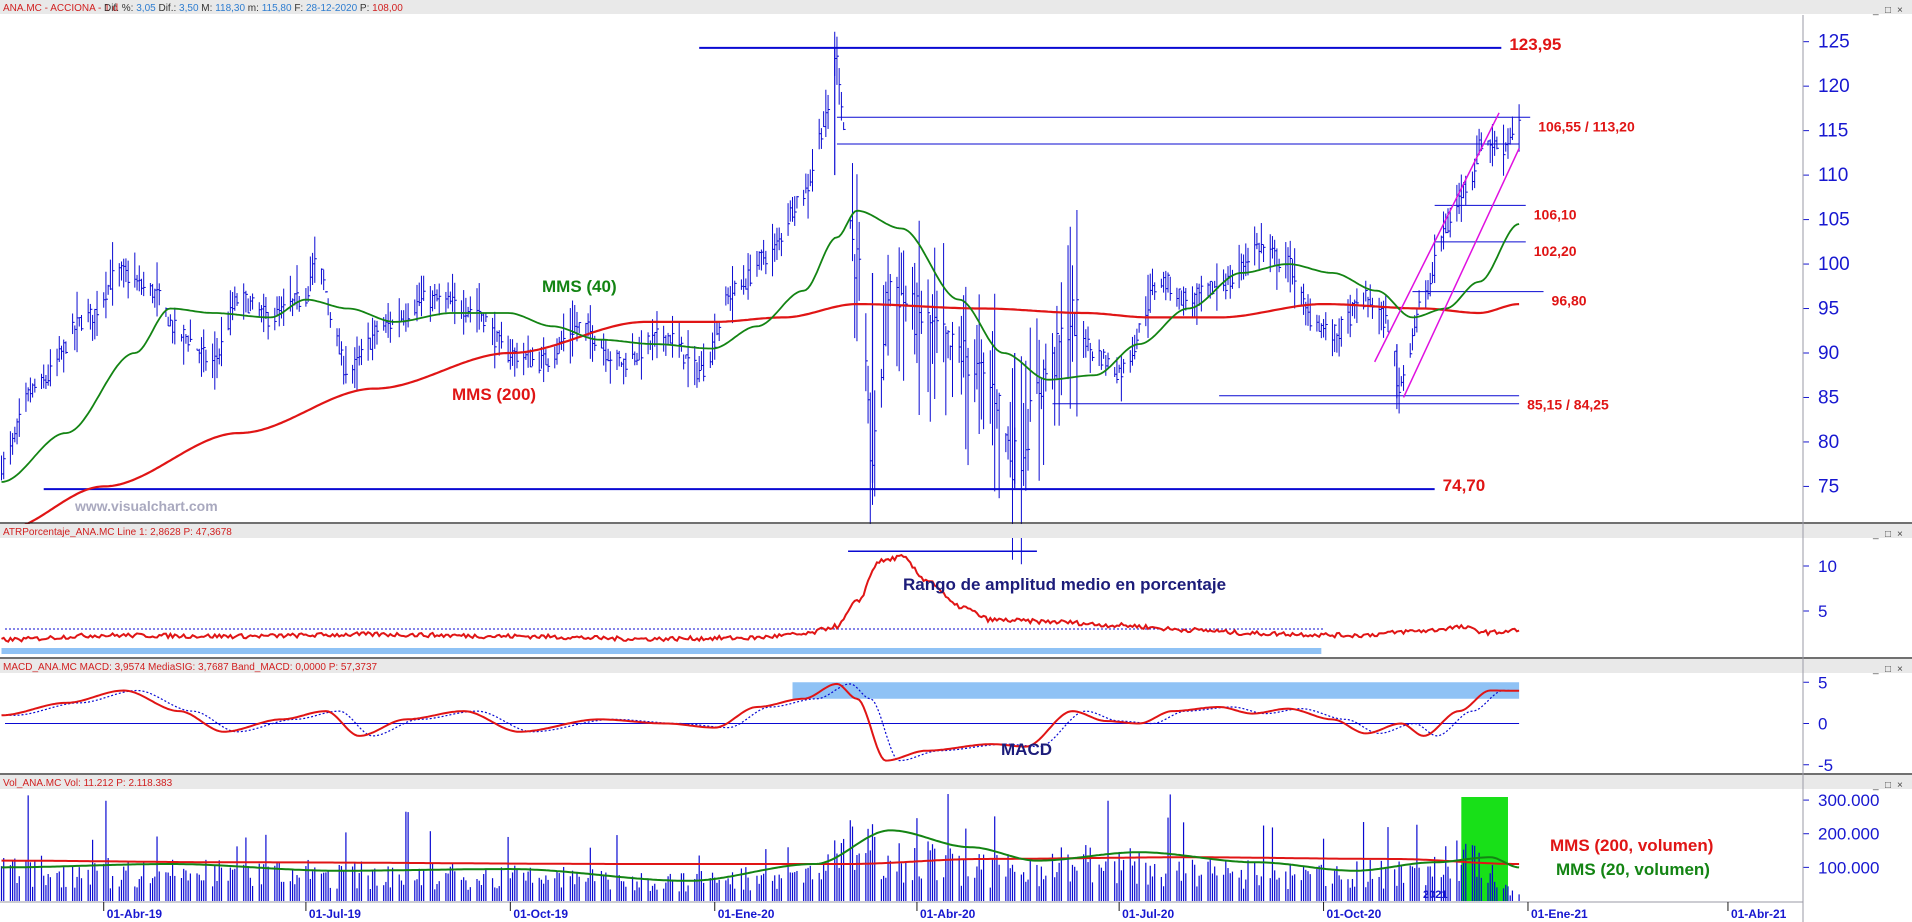 The height and width of the screenshot is (922, 1912). What do you see at coordinates (956, 531) in the screenshot?
I see `atr-panel-header` at bounding box center [956, 531].